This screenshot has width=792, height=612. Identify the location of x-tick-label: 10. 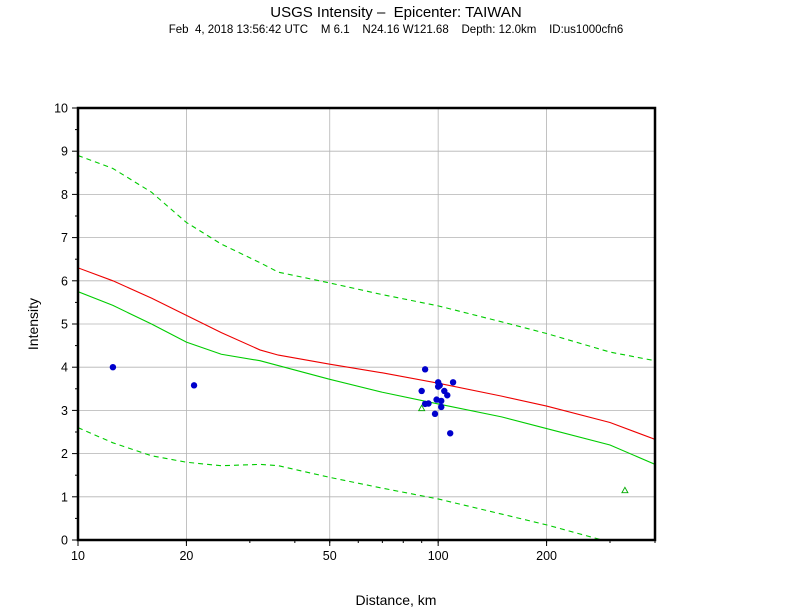
(78, 556).